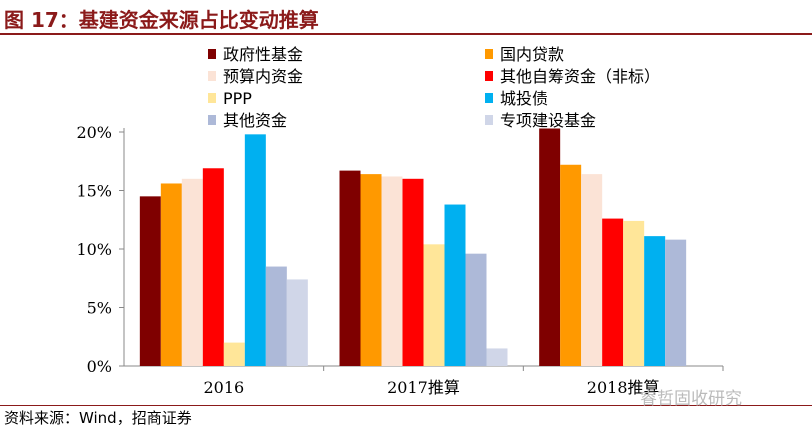 The image size is (812, 434). Describe the element at coordinates (99, 366) in the screenshot. I see `y-tick-label: 0%` at that location.